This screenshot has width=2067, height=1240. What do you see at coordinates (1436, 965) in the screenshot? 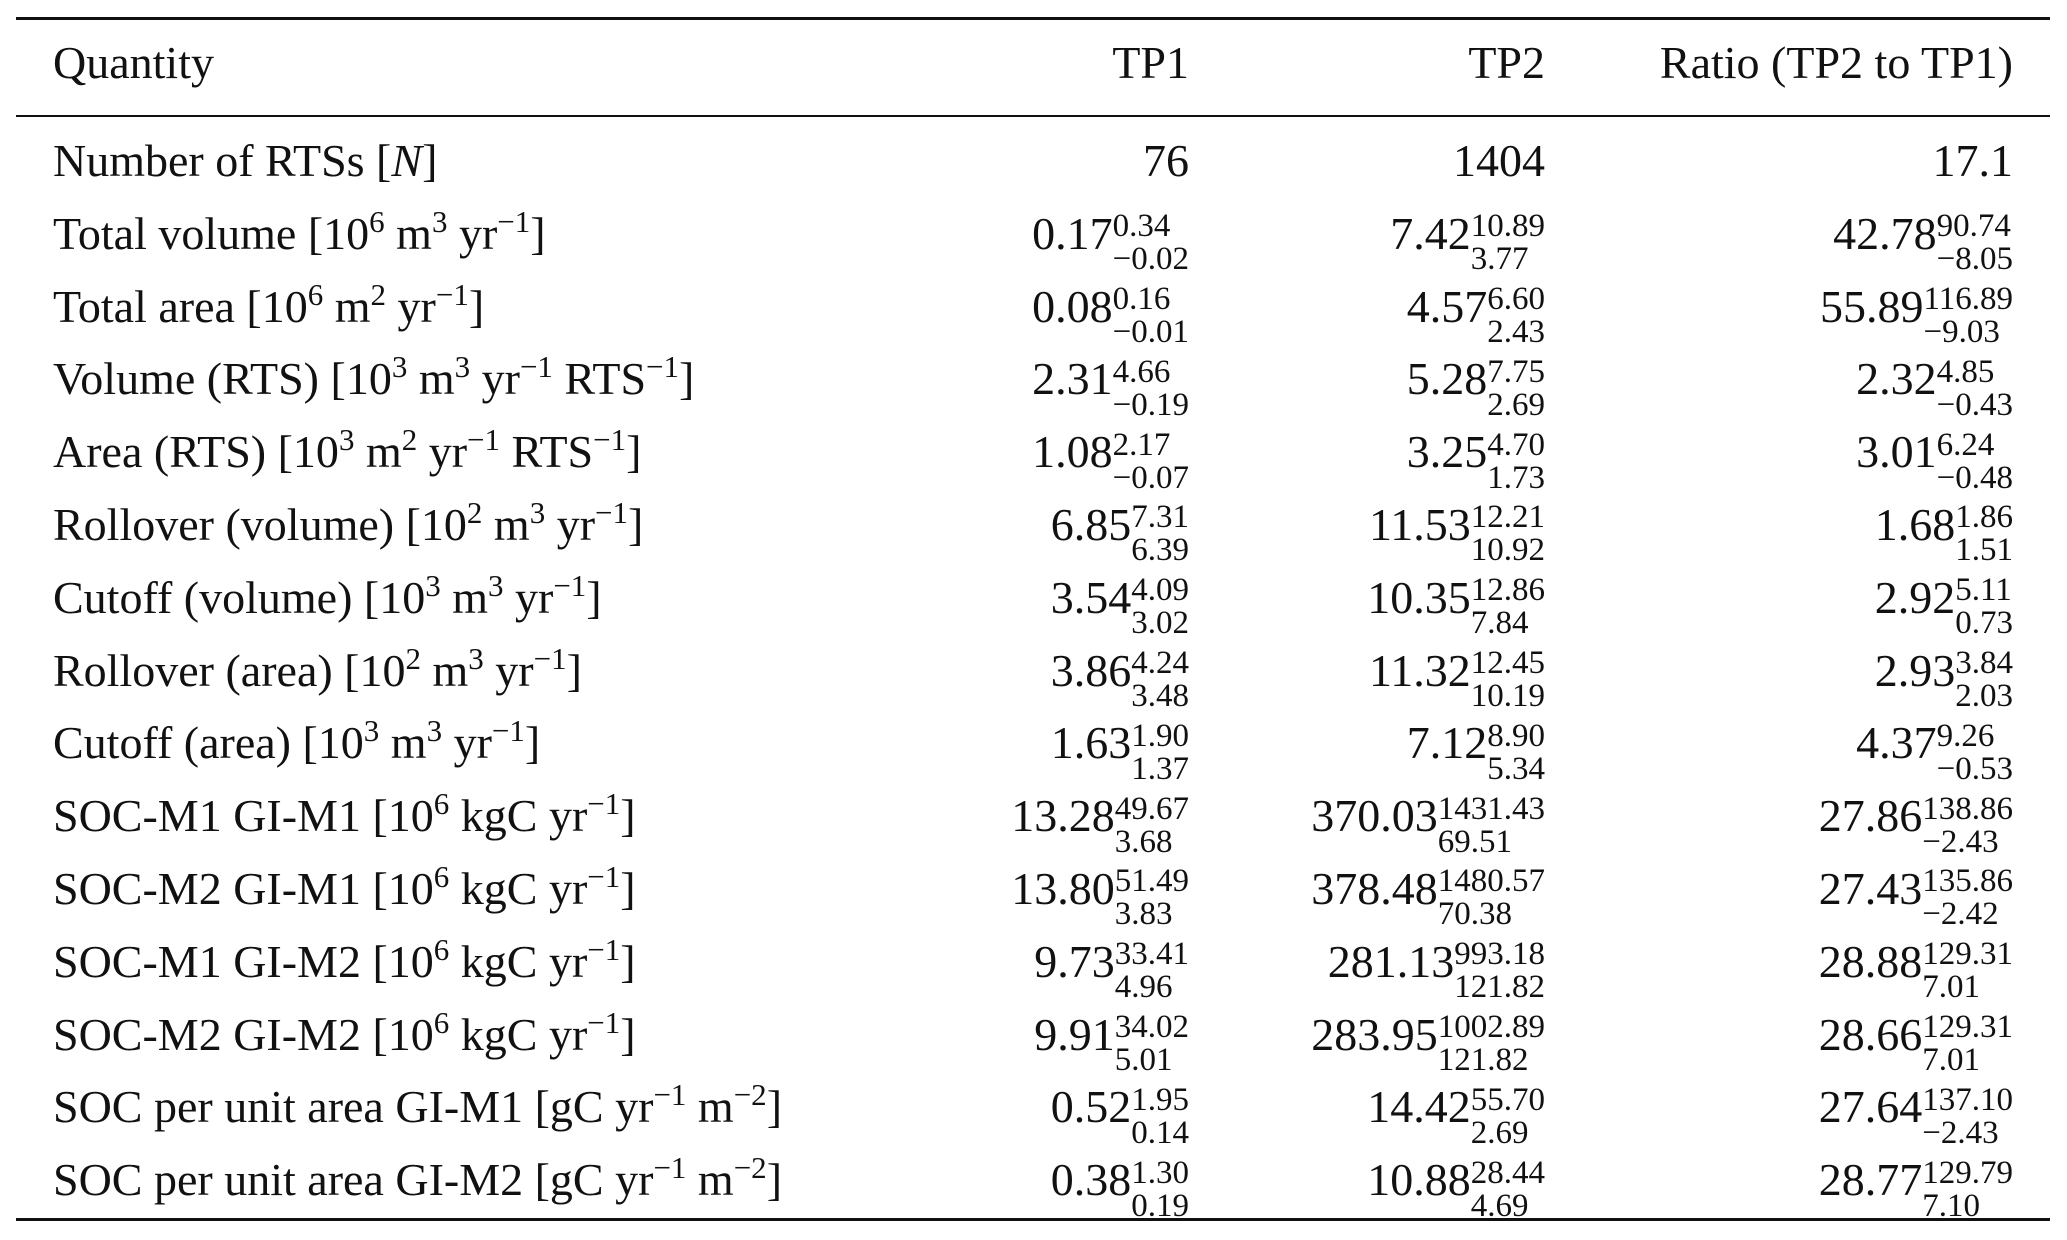
I see `value-cell: 281.13 993.18 121.82` at bounding box center [1436, 965].